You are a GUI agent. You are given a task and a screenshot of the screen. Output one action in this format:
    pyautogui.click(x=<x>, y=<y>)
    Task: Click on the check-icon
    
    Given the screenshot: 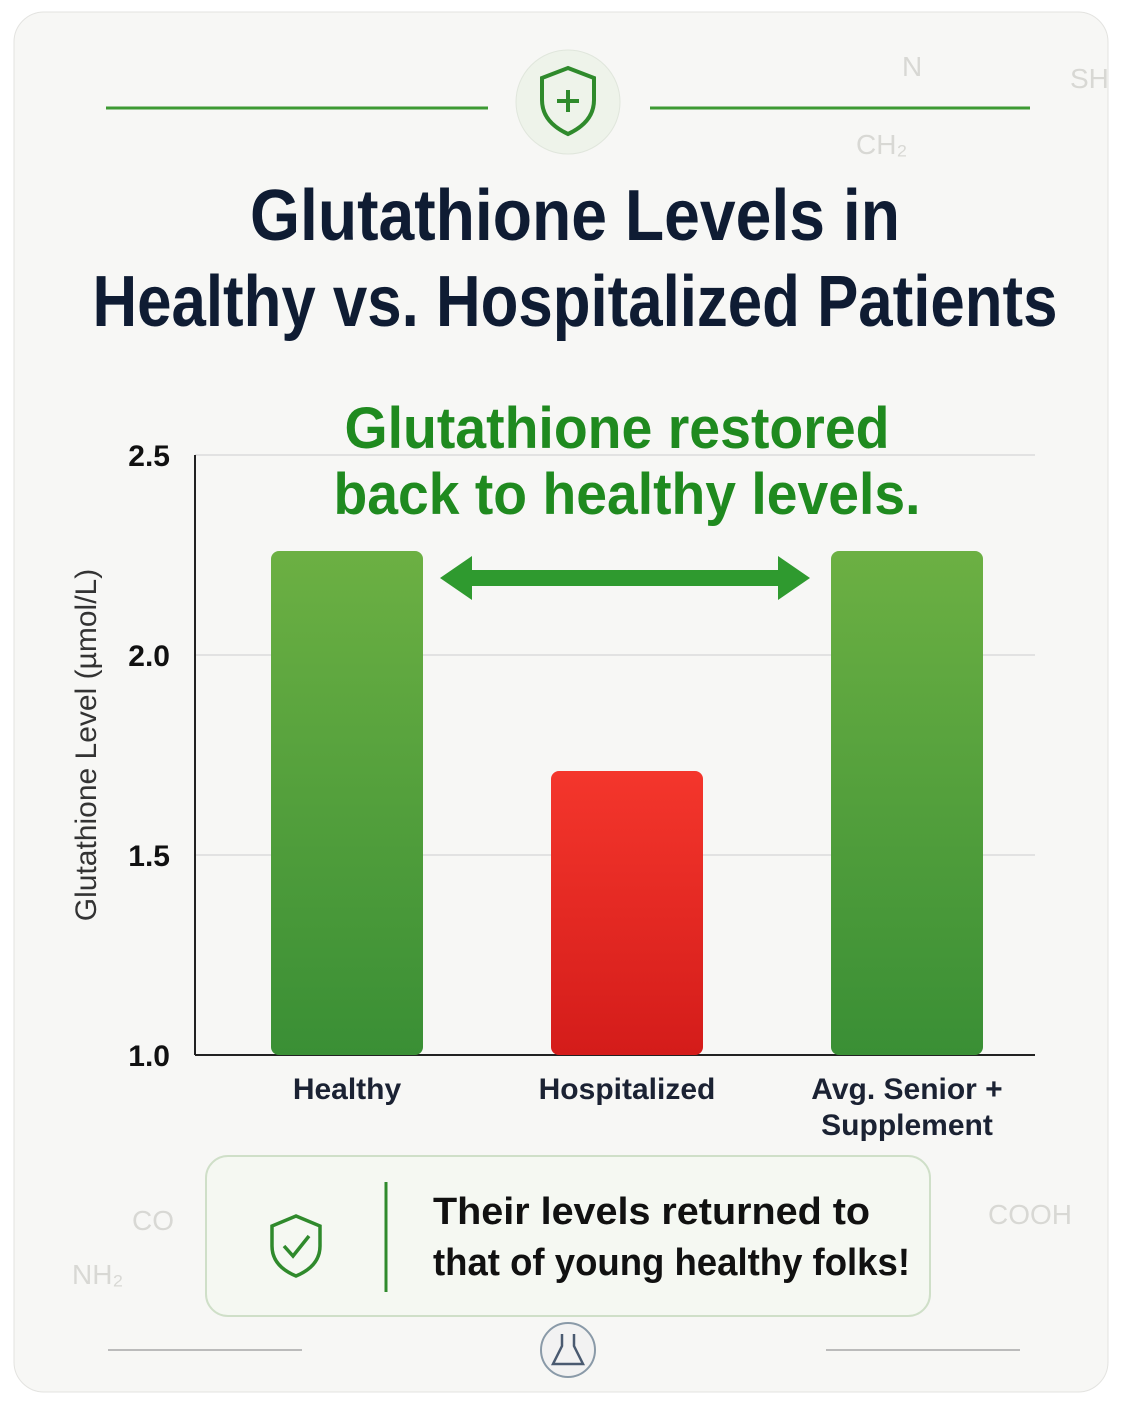 What is the action you would take?
    pyautogui.click(x=296, y=1246)
    